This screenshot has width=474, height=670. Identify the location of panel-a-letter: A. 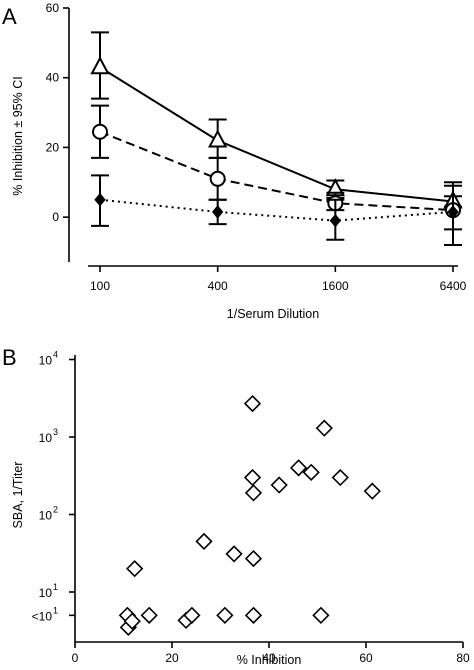
(9, 16).